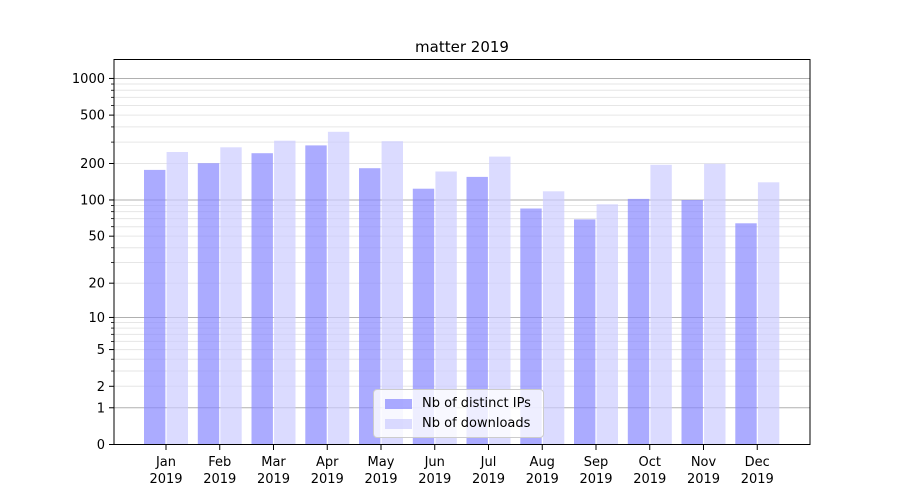 Image resolution: width=900 pixels, height=500 pixels. Describe the element at coordinates (398, 423) in the screenshot. I see `legend-swatch-downloads` at that location.